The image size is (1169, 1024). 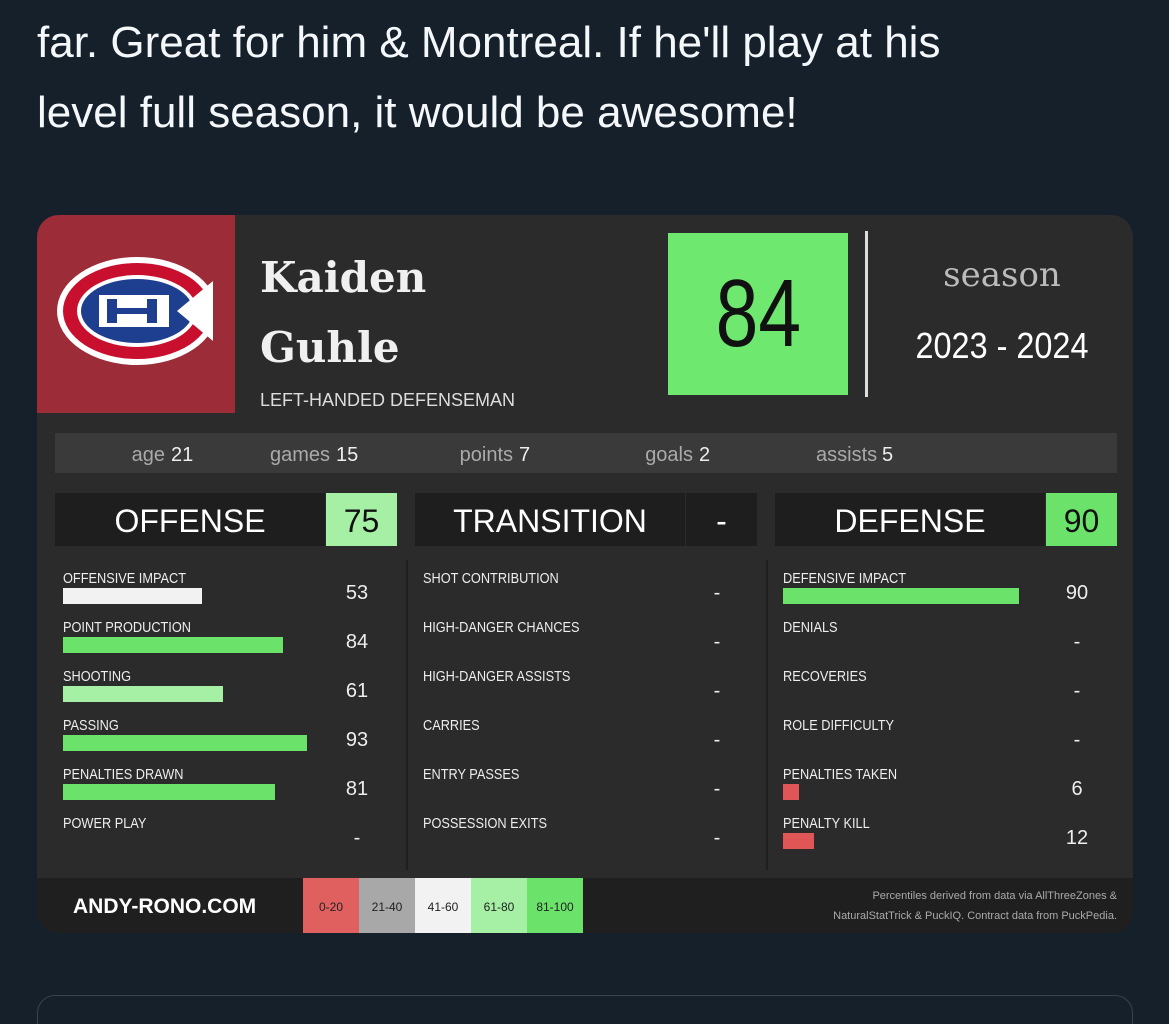 What do you see at coordinates (586, 453) in the screenshot?
I see `stats-bar` at bounding box center [586, 453].